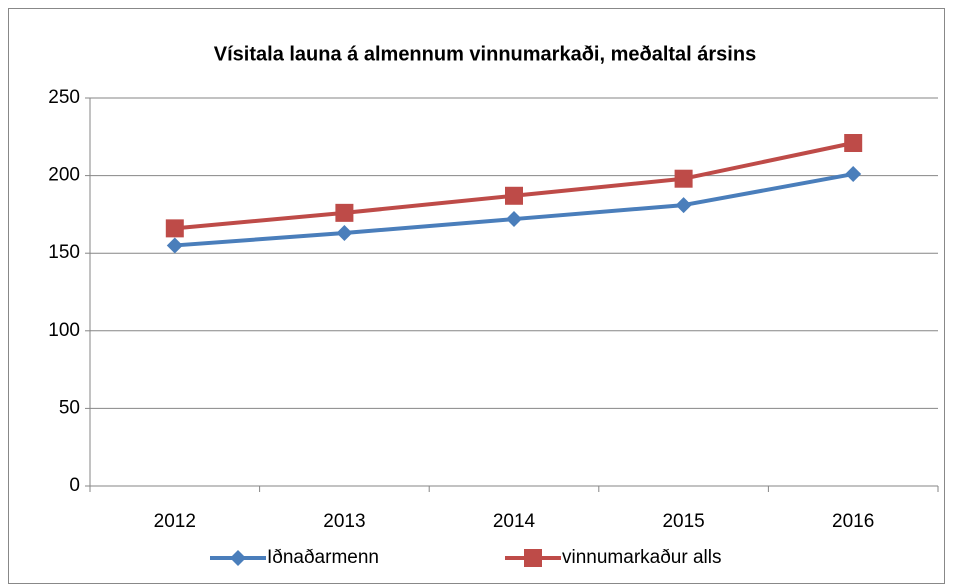 The image size is (953, 584). What do you see at coordinates (514, 521) in the screenshot?
I see `x-tick-label: 2014` at bounding box center [514, 521].